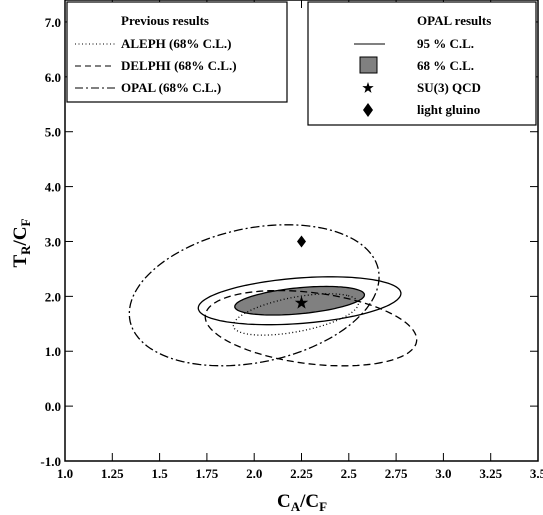 This screenshot has height=515, width=543. What do you see at coordinates (449, 87) in the screenshot?
I see `legend-su3-label: SU(3) QCD` at bounding box center [449, 87].